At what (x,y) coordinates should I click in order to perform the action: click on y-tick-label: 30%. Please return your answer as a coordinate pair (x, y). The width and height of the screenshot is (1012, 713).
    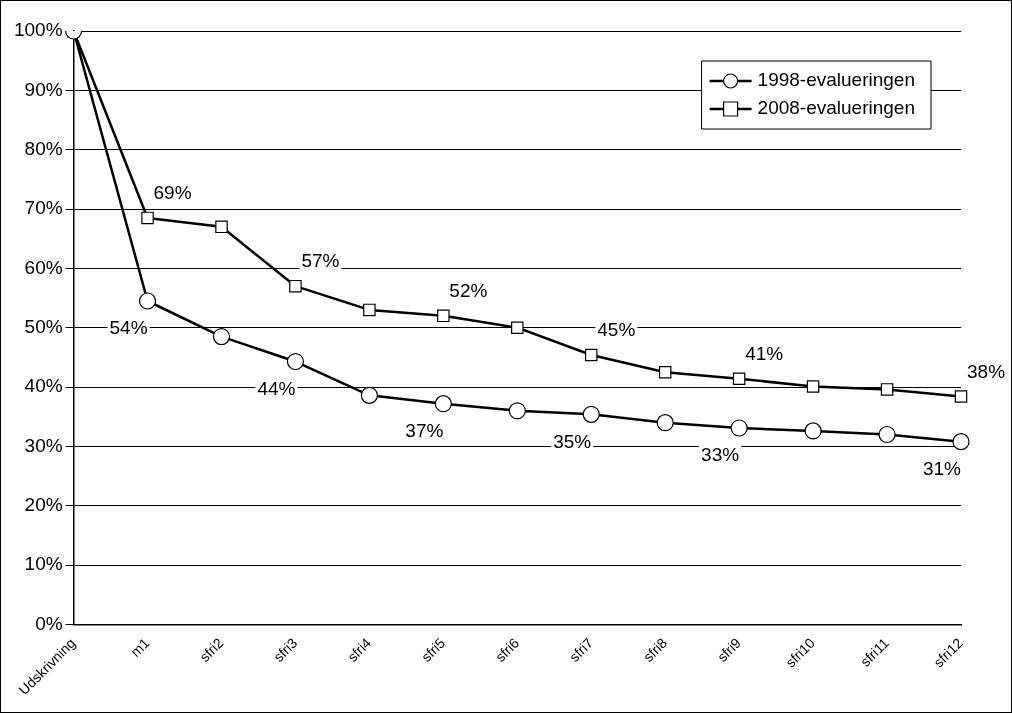
    Looking at the image, I should click on (43, 445).